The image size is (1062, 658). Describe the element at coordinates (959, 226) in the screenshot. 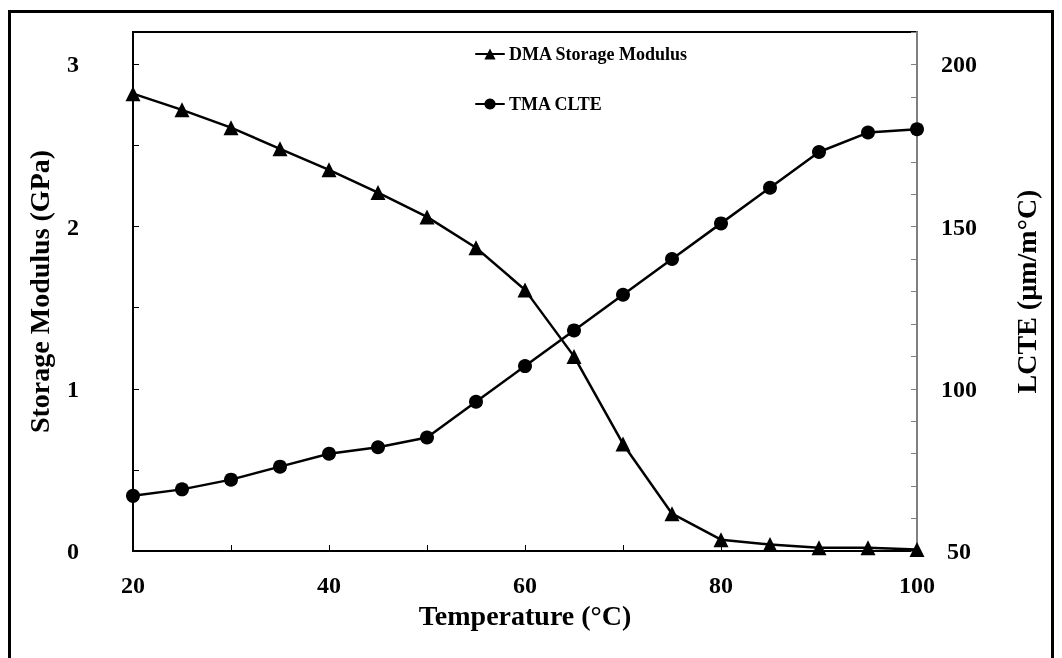

I see `y2-tick-label: 150` at that location.